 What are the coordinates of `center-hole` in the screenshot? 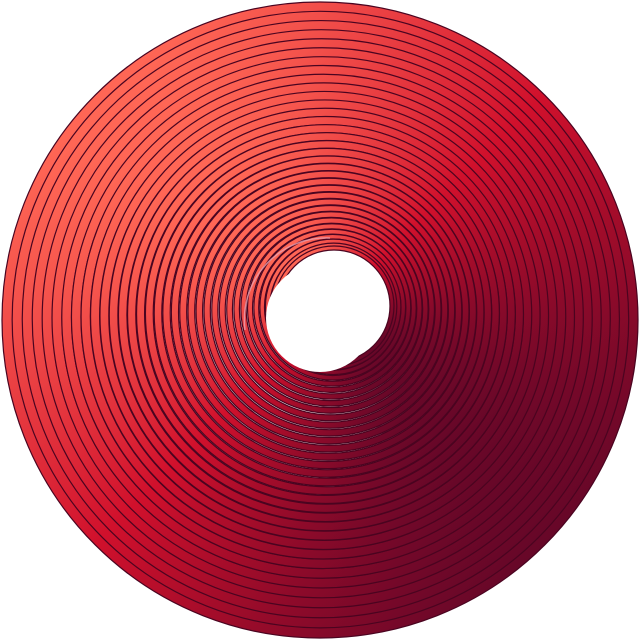 It's located at (320, 318).